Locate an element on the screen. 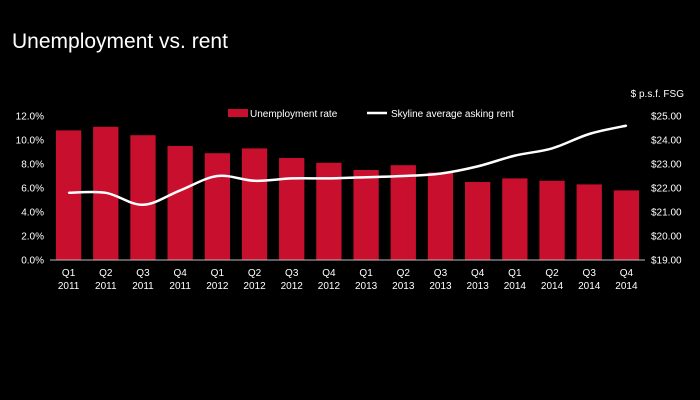 The height and width of the screenshot is (400, 700). right-axis-label: $ p.s.f. FSG is located at coordinates (658, 94).